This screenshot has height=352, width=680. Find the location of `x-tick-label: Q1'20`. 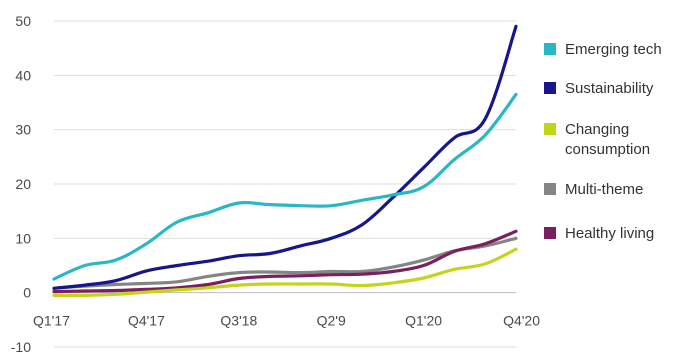

x-tick-label: Q1'20 is located at coordinates (423, 321).